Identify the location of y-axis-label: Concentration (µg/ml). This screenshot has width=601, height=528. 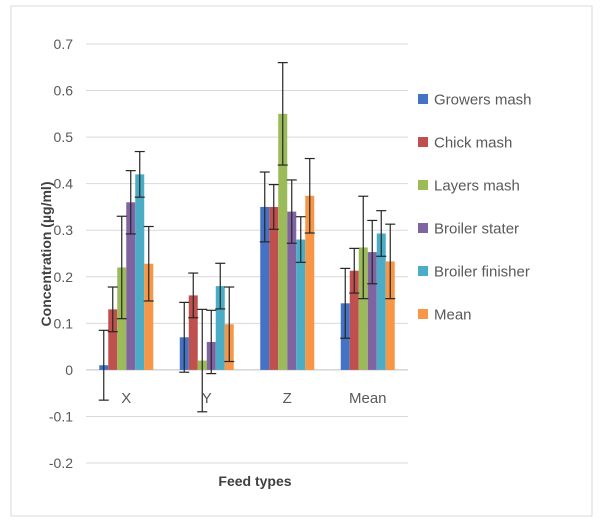
(46, 254).